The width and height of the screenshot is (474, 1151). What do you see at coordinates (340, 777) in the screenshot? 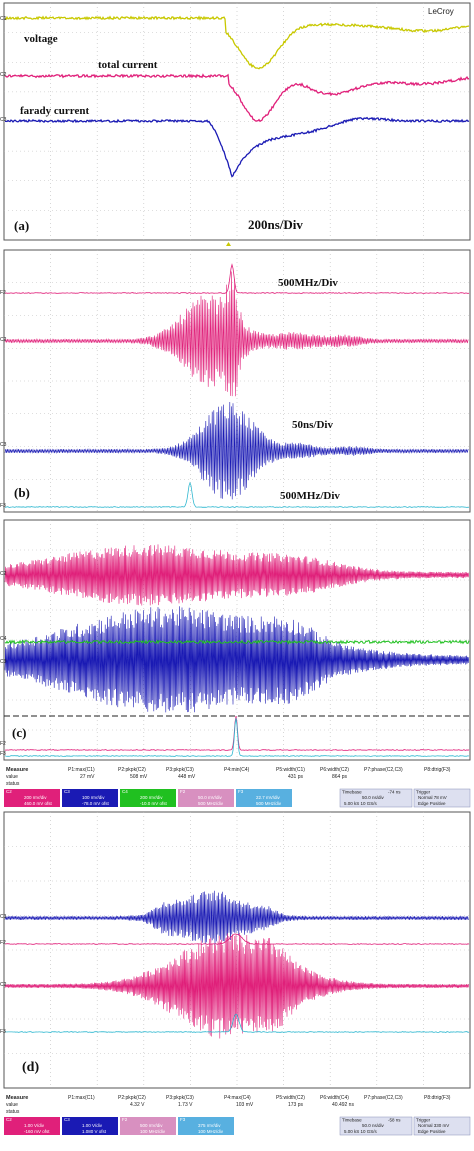
I see `measure-value: 864 ps` at bounding box center [340, 777].